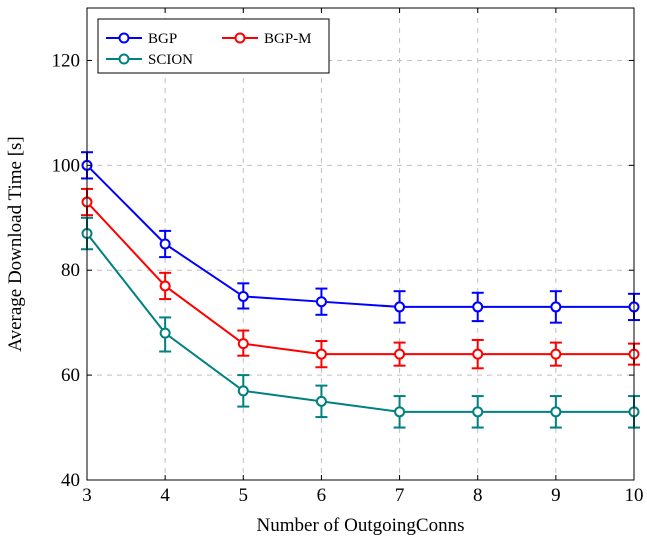 The image size is (647, 537). What do you see at coordinates (66, 165) in the screenshot?
I see `y-tick-label: 100` at bounding box center [66, 165].